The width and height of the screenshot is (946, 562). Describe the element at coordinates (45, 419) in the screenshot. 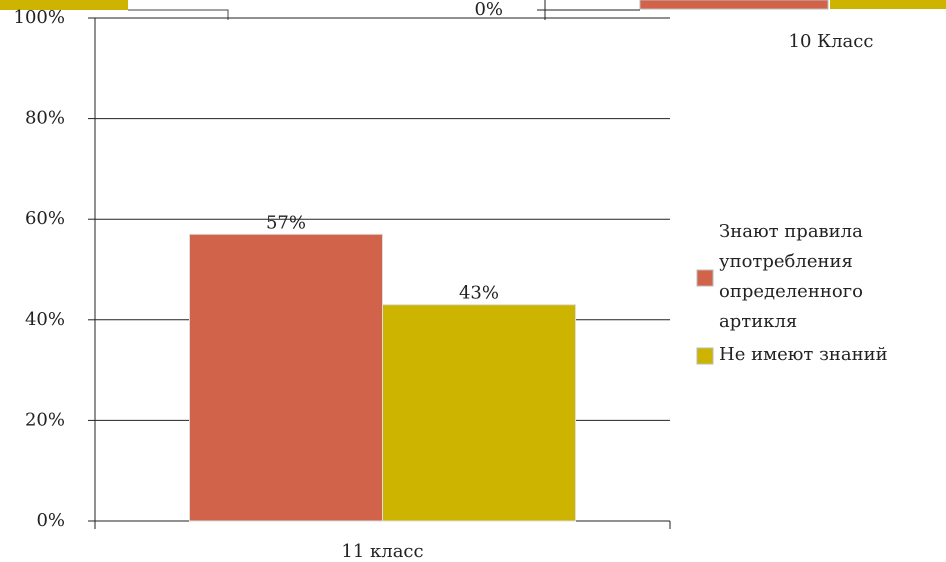

I see `y-tick-label: 20%` at that location.